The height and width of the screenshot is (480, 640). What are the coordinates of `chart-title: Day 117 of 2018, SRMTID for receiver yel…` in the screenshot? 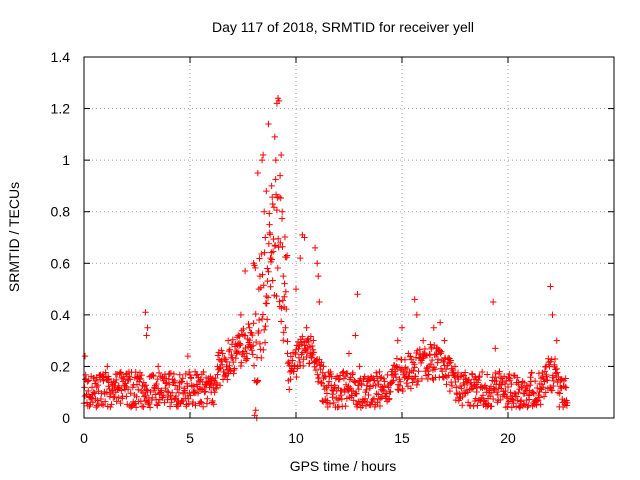 It's located at (343, 27).